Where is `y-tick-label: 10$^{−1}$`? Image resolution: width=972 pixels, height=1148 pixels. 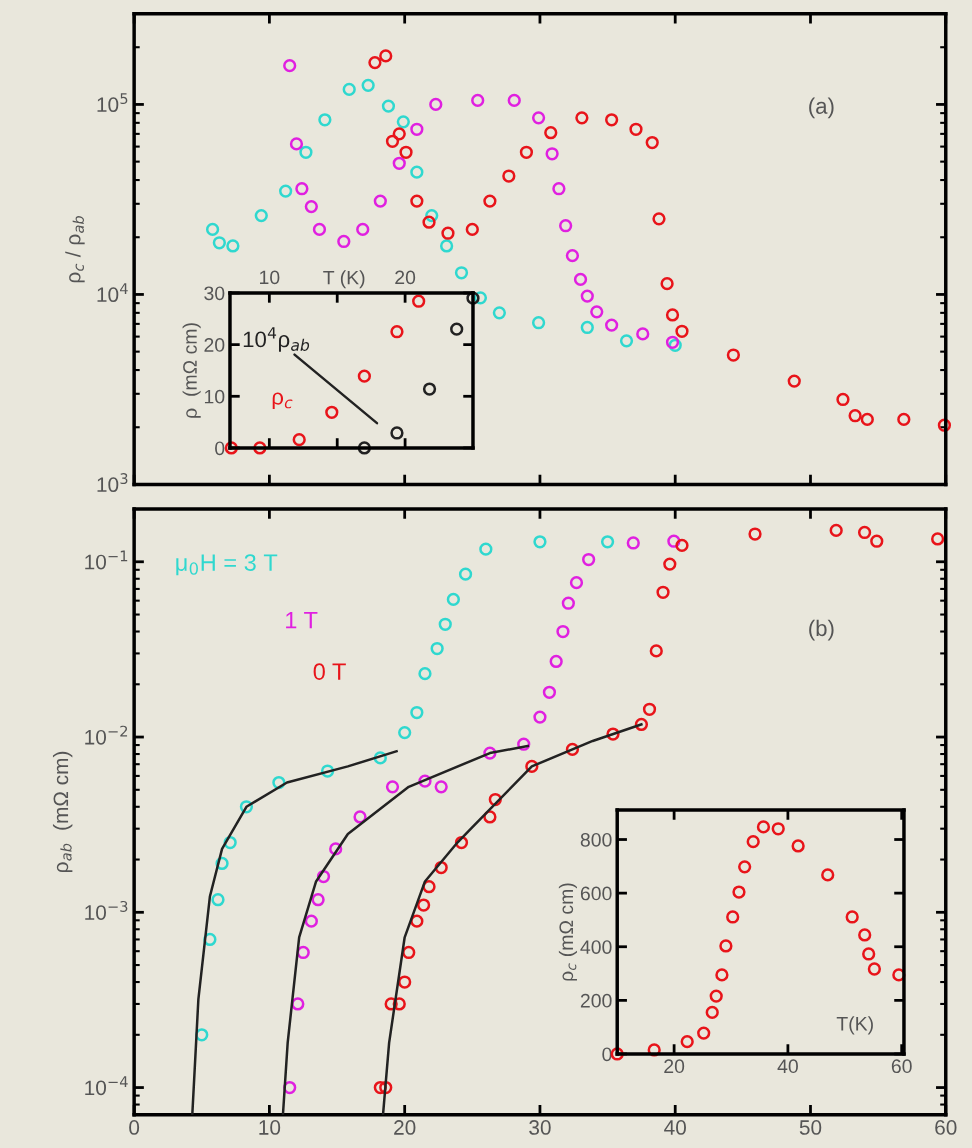 y-tick-label: 10$^{−1}$ is located at coordinates (106, 560).